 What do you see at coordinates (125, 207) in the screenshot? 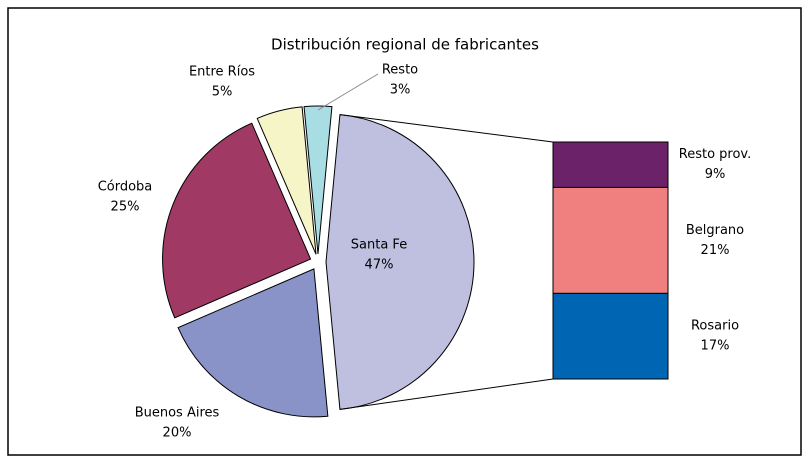
I see `slice-value: 25%` at bounding box center [125, 207].